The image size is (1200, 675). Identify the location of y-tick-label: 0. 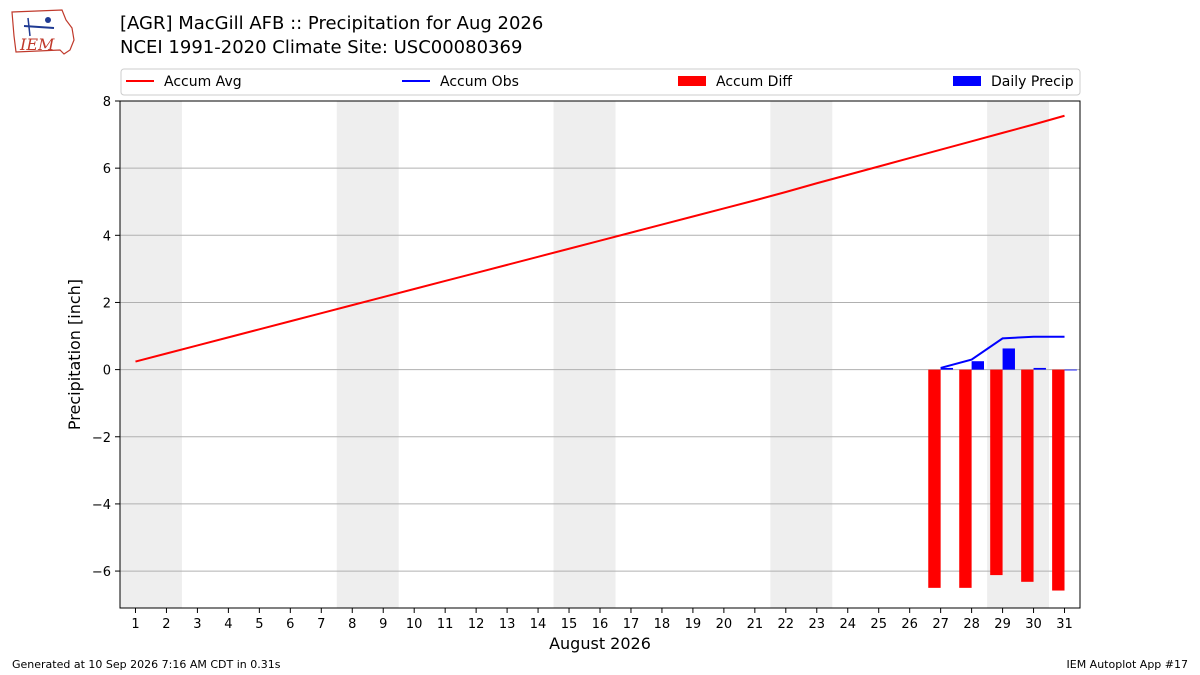
(107, 371).